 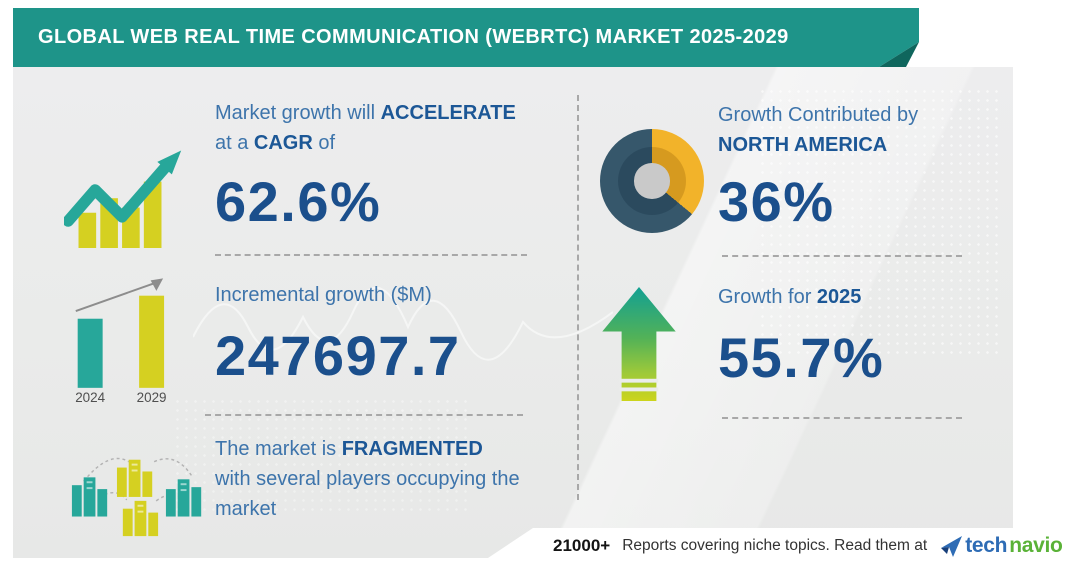 I want to click on incremental-section: Incremental growth ($M) 247697.7, so click(x=338, y=332).